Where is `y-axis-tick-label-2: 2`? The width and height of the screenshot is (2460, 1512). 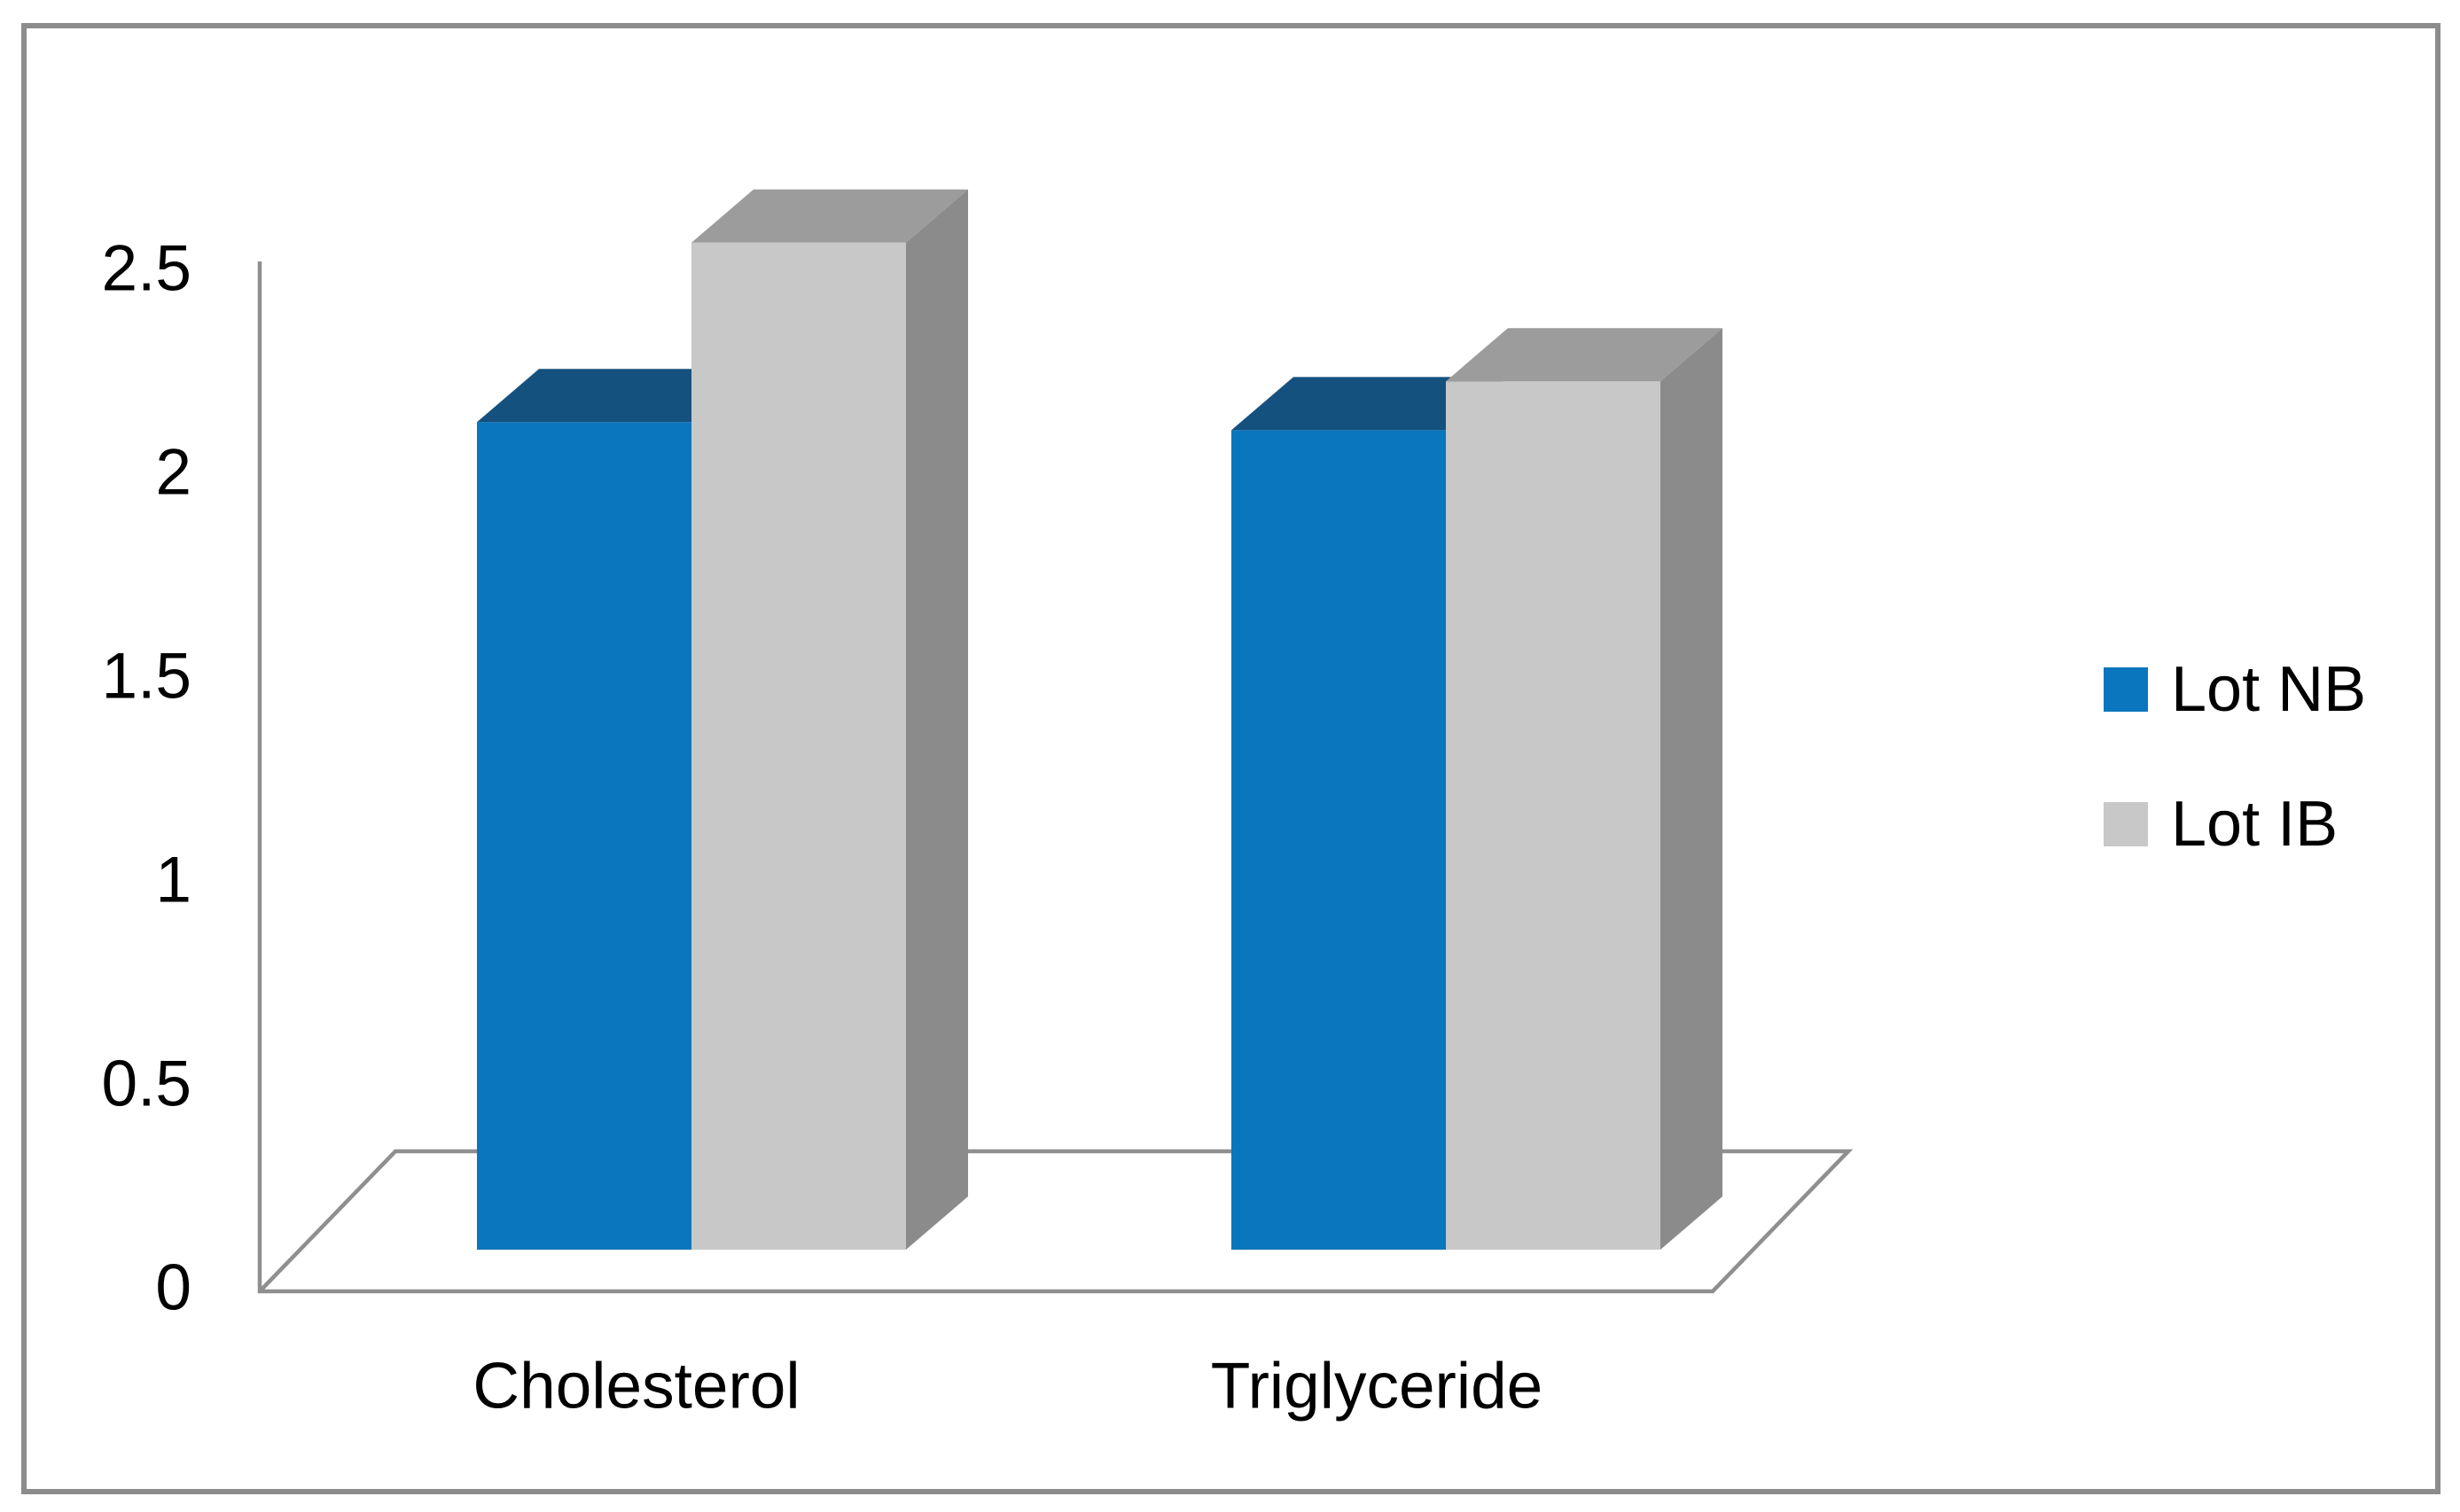 y-axis-tick-label-2: 2 is located at coordinates (173, 473).